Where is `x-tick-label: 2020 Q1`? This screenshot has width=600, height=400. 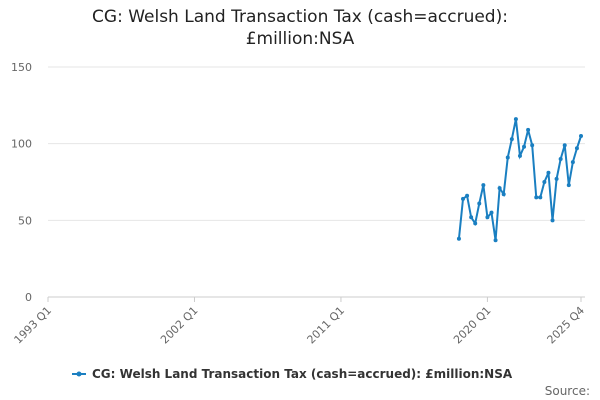
x-tick-label: 2020 Q1 is located at coordinates (472, 325).